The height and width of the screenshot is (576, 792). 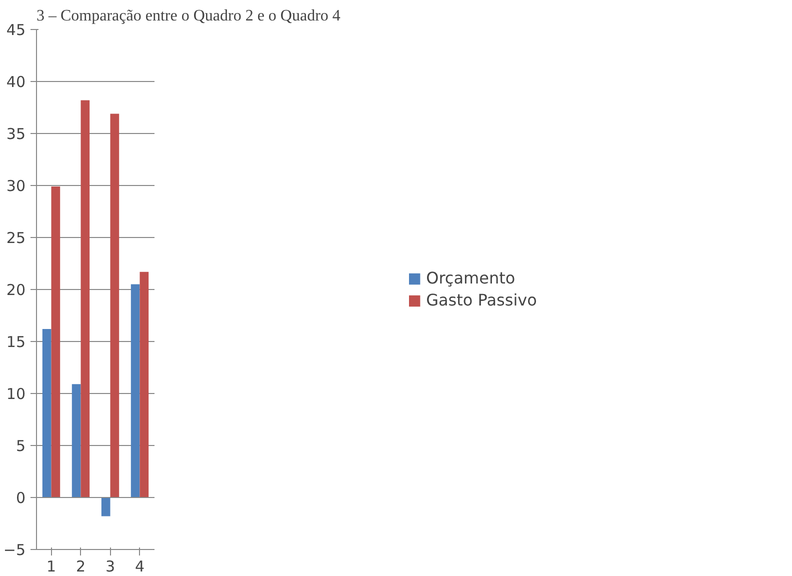 What do you see at coordinates (188, 16) in the screenshot?
I see `text: 3 – Comparação entre o Quadro 2 e o Quadro 4` at bounding box center [188, 16].